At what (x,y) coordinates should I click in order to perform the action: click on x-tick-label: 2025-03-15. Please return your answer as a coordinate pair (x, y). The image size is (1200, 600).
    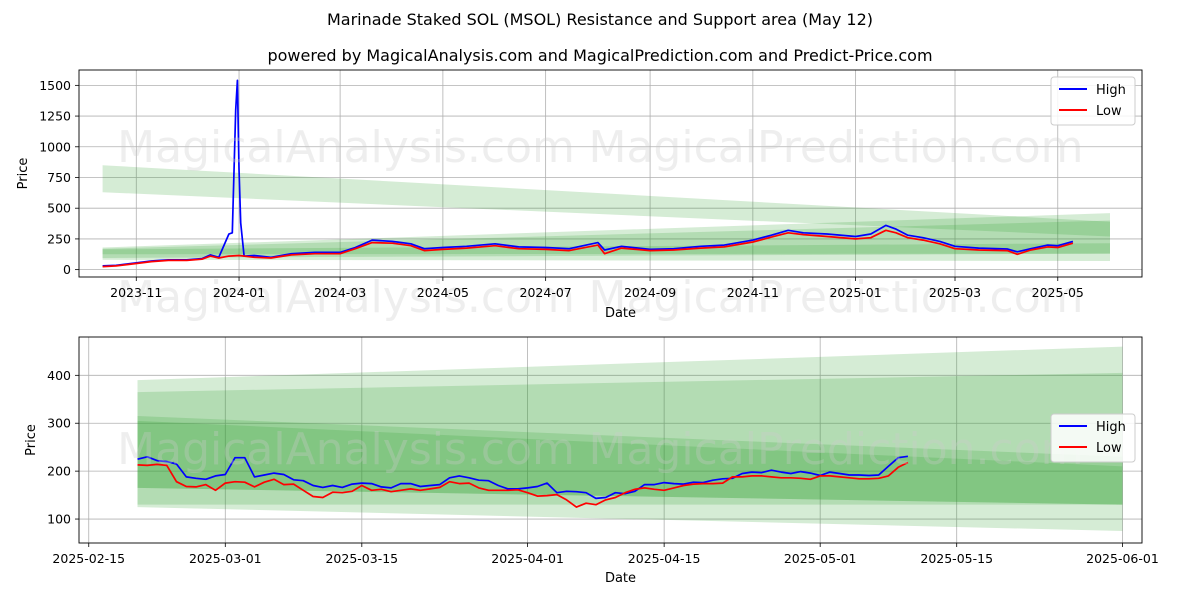
    Looking at the image, I should click on (361, 558).